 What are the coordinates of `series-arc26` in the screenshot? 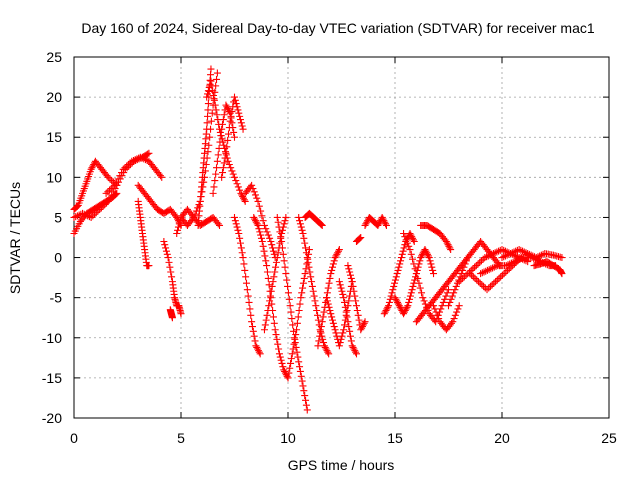 It's located at (356, 298).